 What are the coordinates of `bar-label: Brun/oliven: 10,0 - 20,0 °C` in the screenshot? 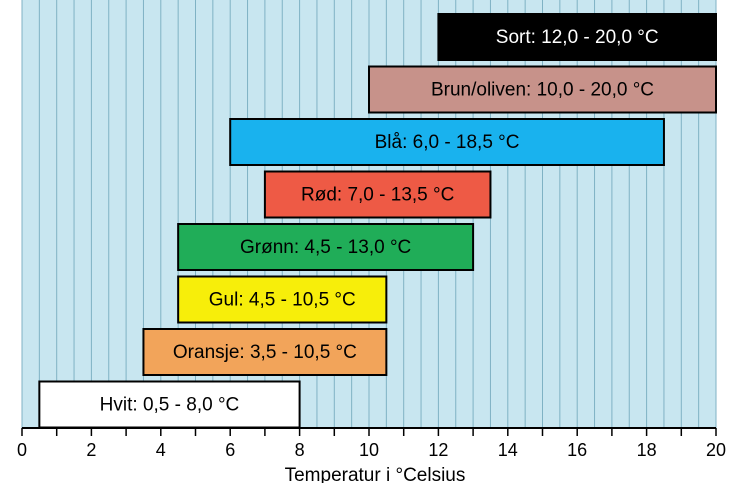 It's located at (542, 90).